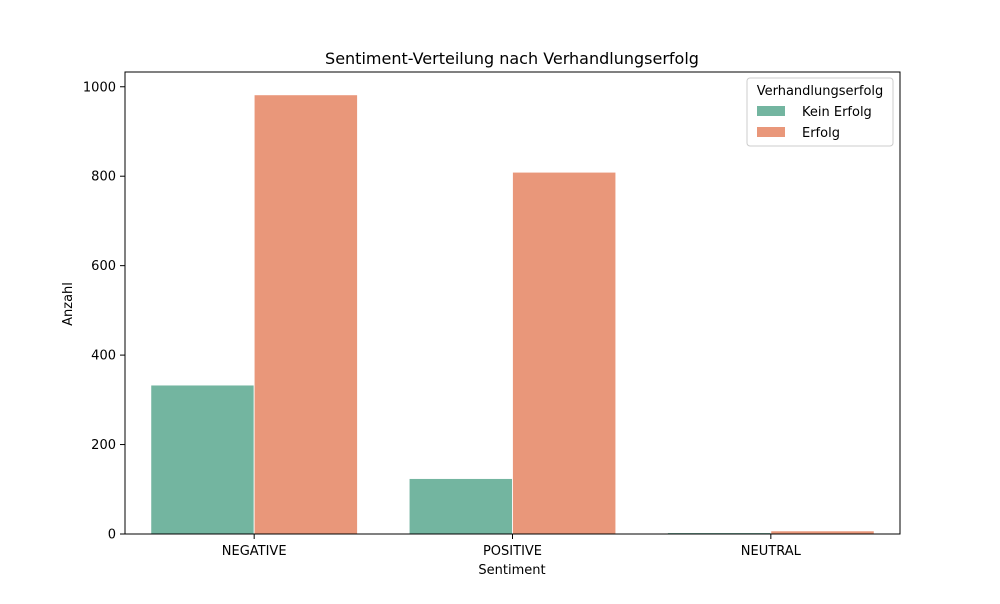 The width and height of the screenshot is (1000, 604). What do you see at coordinates (771, 111) in the screenshot?
I see `legend-swatch-kein-erfolg` at bounding box center [771, 111].